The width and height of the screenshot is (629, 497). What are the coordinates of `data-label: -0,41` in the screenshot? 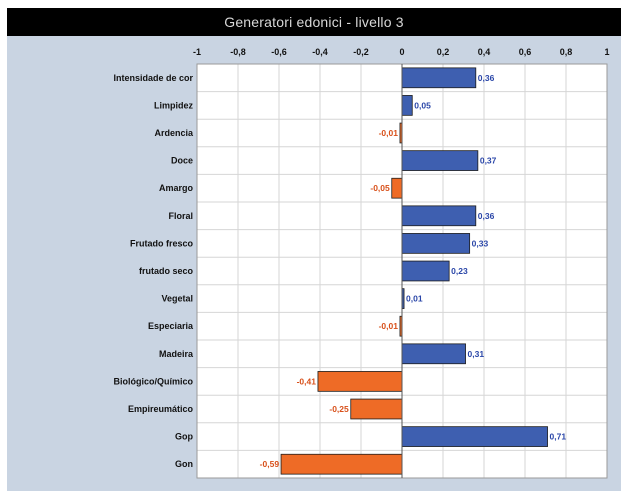 It's located at (307, 381).